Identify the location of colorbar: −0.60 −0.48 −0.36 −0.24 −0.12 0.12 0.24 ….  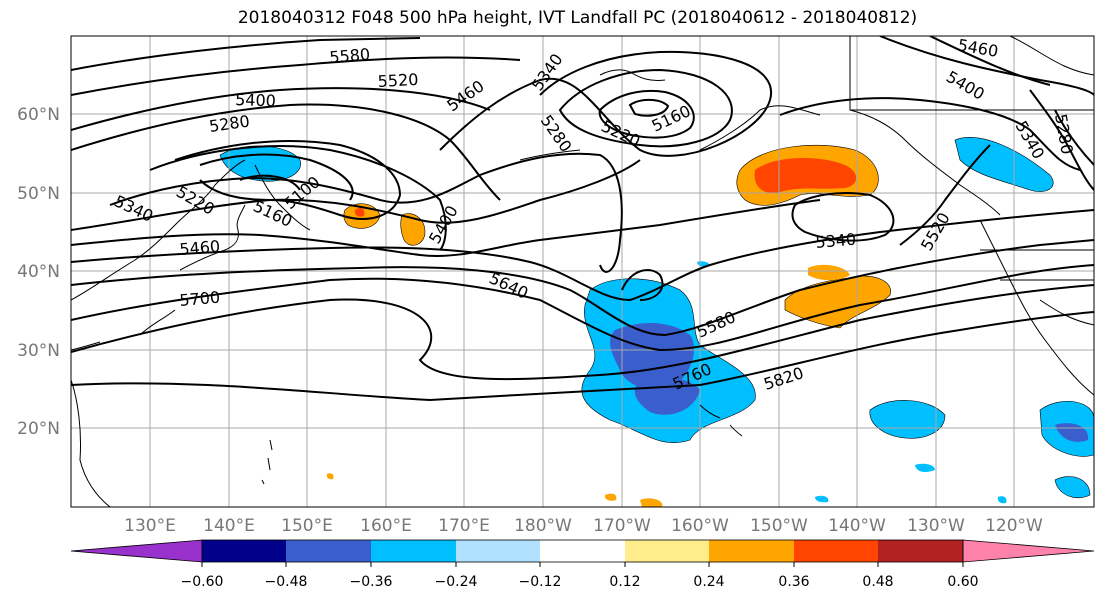
(582, 564).